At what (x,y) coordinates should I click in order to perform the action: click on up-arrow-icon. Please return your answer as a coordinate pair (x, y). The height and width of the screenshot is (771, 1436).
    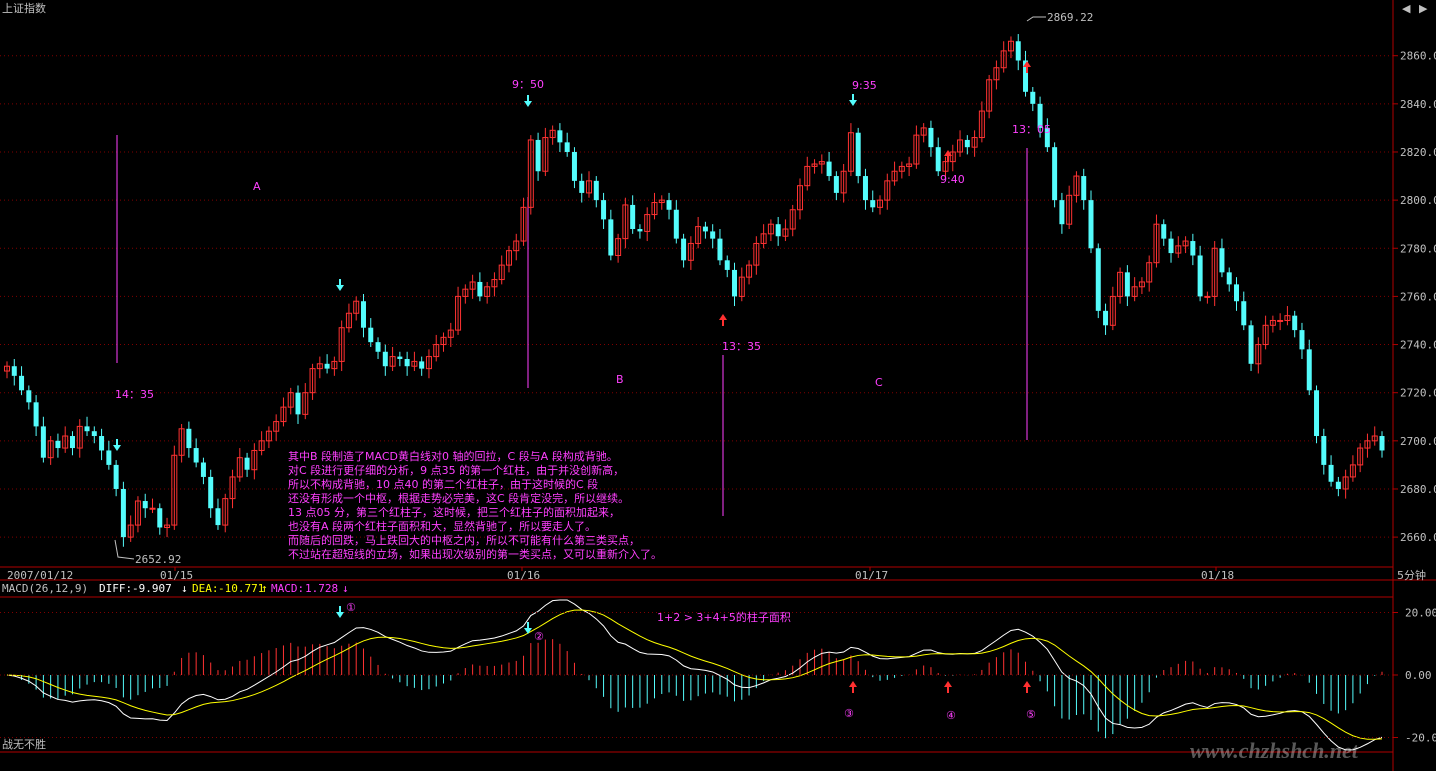
    Looking at the image, I should click on (1027, 67).